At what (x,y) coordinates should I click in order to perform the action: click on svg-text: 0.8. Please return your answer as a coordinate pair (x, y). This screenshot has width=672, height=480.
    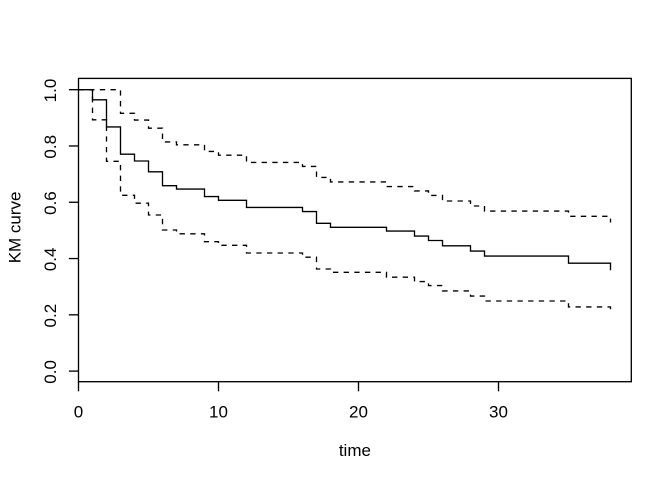
    Looking at the image, I should click on (50, 147).